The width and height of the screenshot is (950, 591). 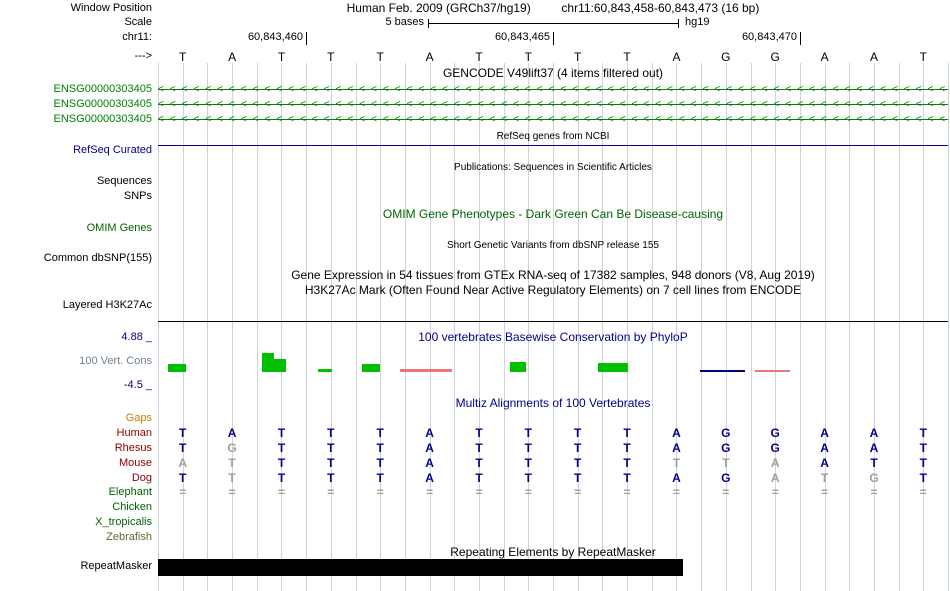 What do you see at coordinates (475, 448) in the screenshot?
I see `multiz-row-rhesus: Rhesus T G T T T A T T T T A G G A A T` at bounding box center [475, 448].